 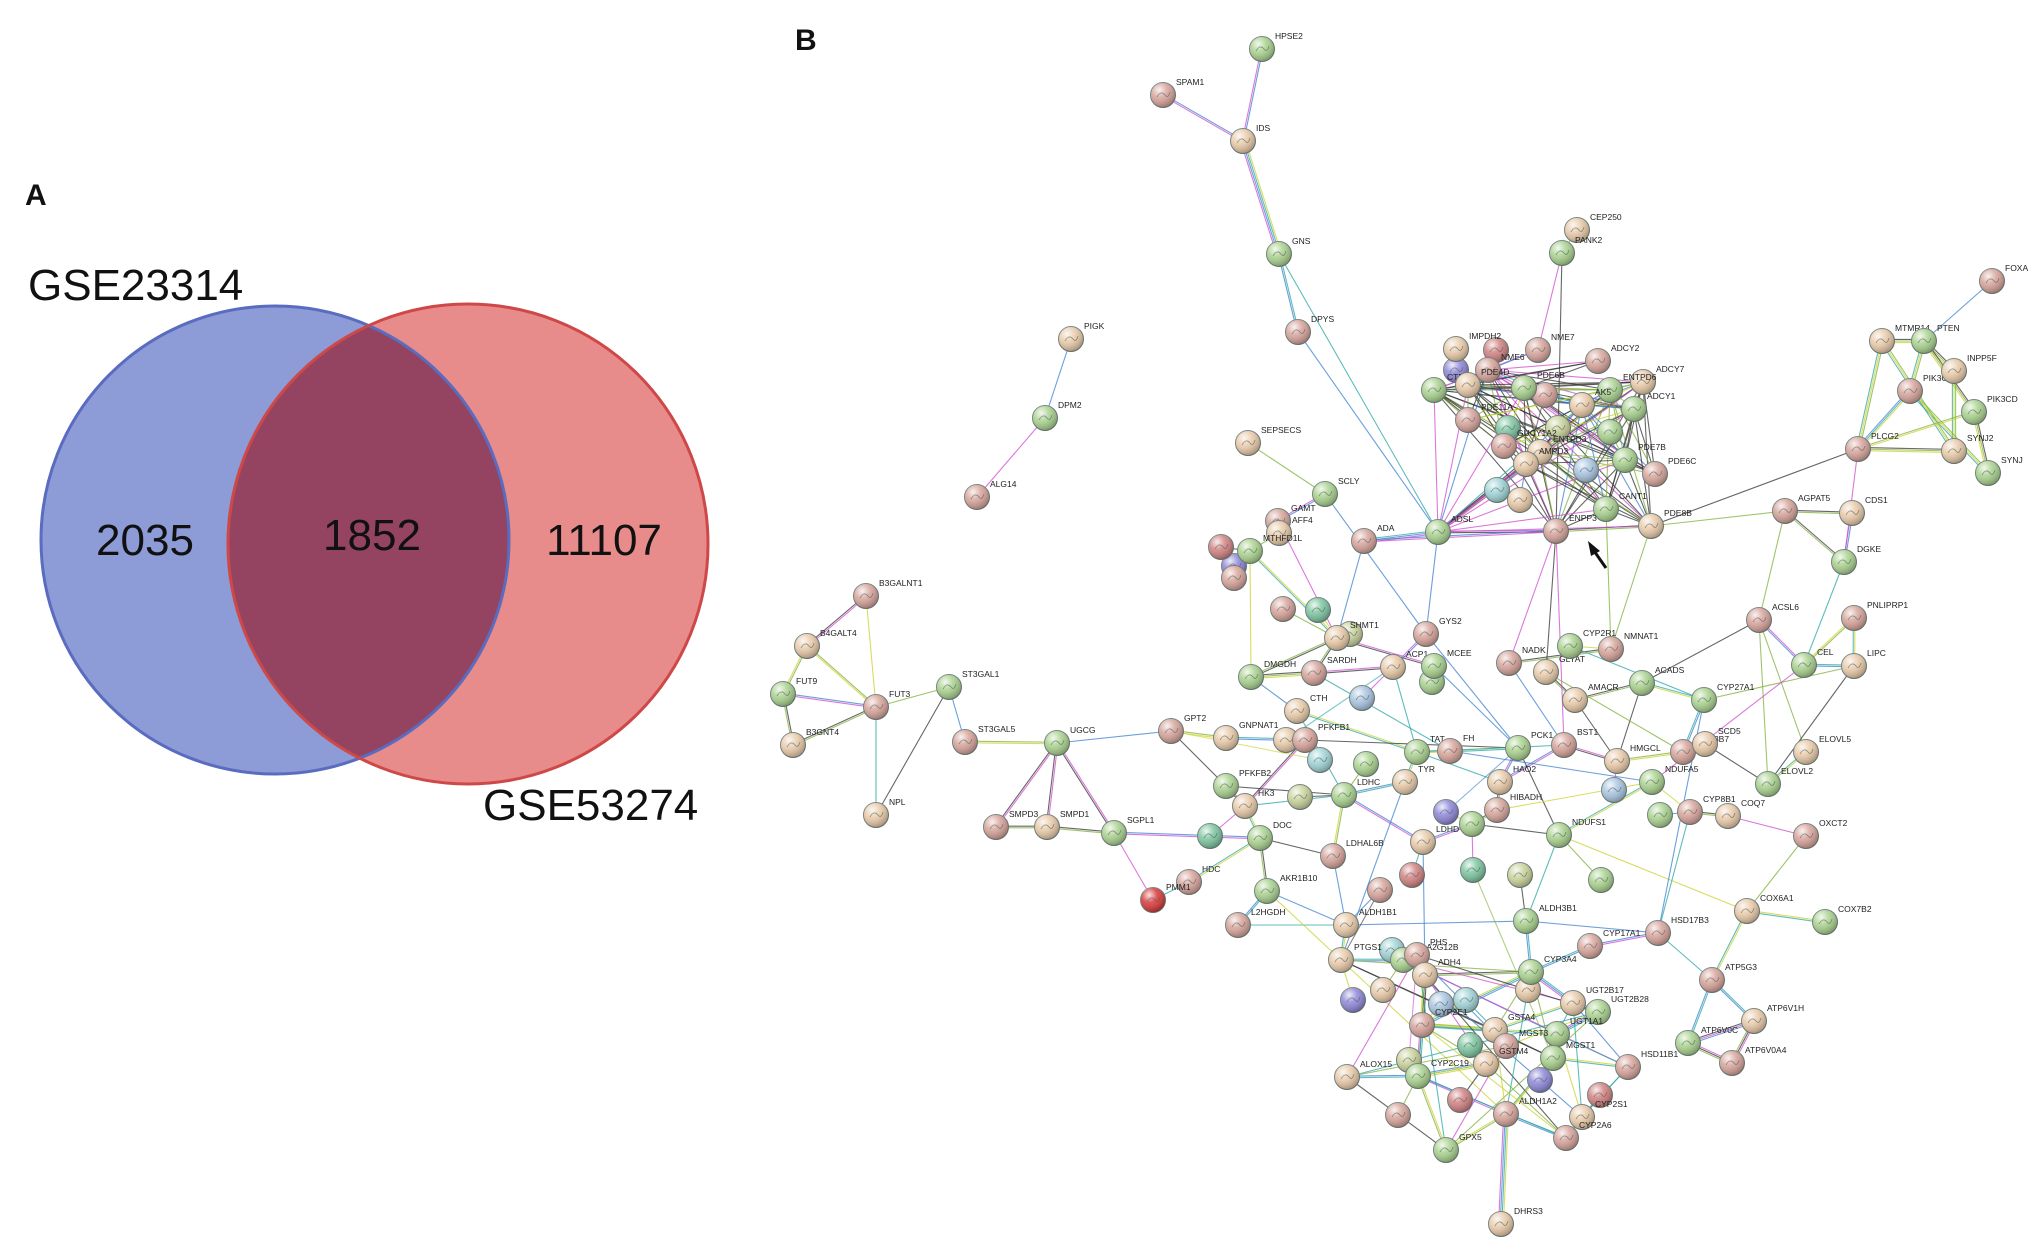 What do you see at coordinates (1070, 740) in the screenshot?
I see `network-node: UGCG` at bounding box center [1070, 740].